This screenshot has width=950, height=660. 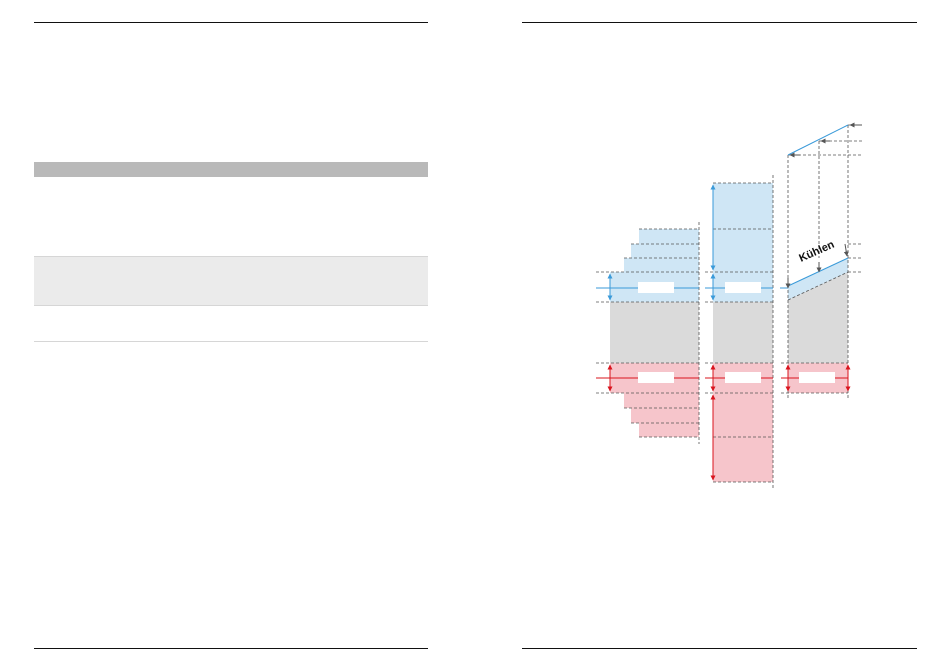 I want to click on column-3: Kühlen, so click(x=821, y=261).